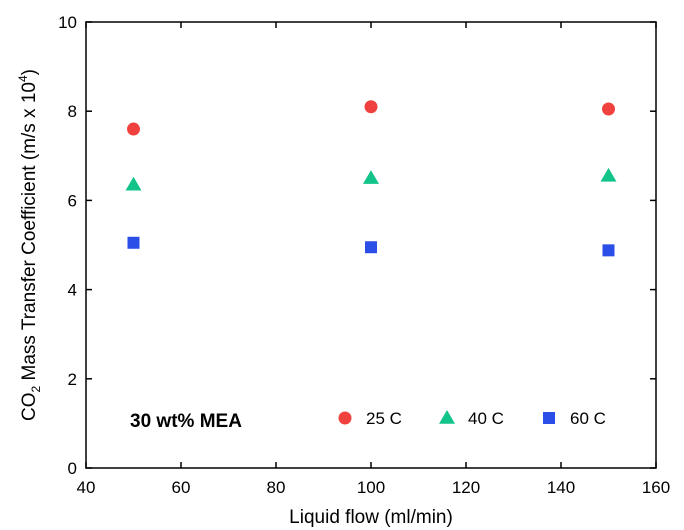 The width and height of the screenshot is (684, 530). What do you see at coordinates (29, 406) in the screenshot?
I see `y-axis-title-part1: CO` at bounding box center [29, 406].